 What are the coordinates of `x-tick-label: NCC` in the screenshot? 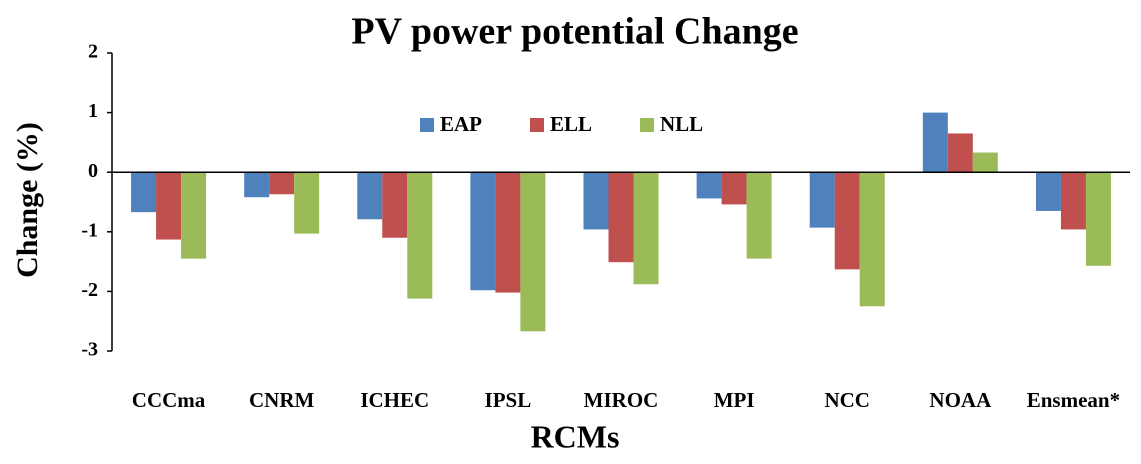 It's located at (847, 400).